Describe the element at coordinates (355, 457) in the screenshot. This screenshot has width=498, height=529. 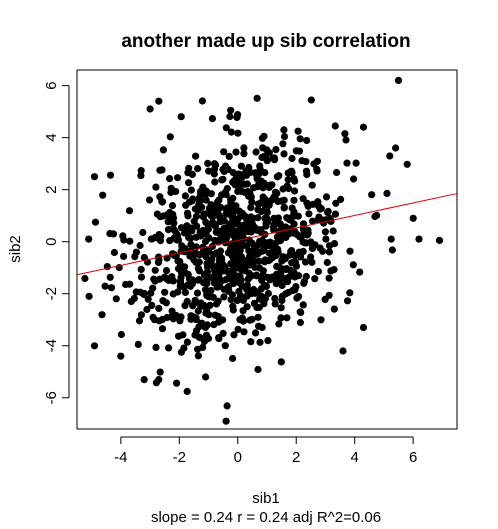
I see `x-tick-label: 4` at that location.